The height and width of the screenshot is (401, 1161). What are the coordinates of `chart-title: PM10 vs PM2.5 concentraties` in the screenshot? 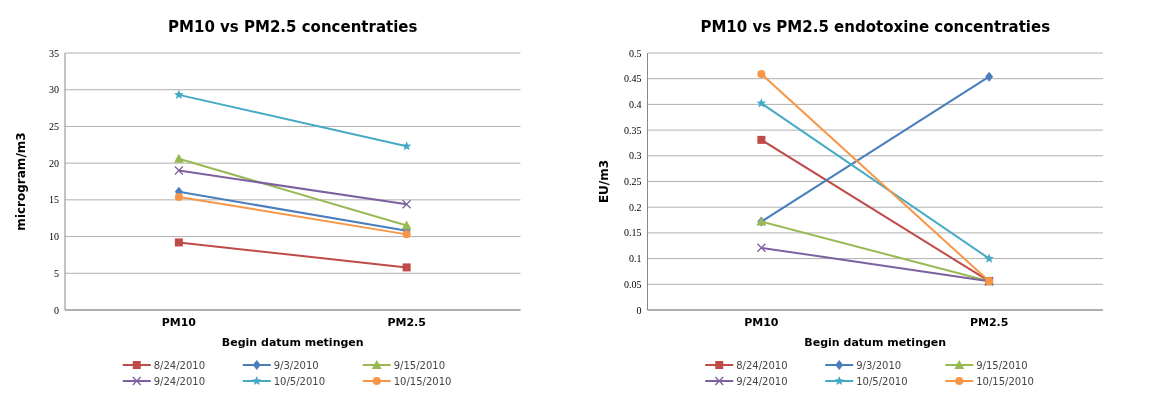 It's located at (293, 27).